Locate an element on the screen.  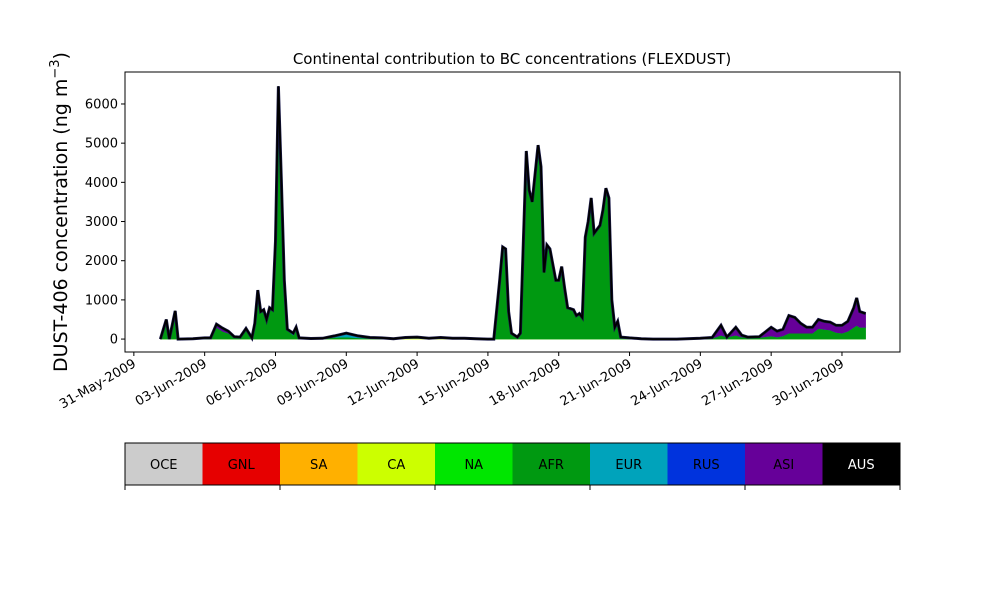
legend-swatch-ca is located at coordinates (396, 464).